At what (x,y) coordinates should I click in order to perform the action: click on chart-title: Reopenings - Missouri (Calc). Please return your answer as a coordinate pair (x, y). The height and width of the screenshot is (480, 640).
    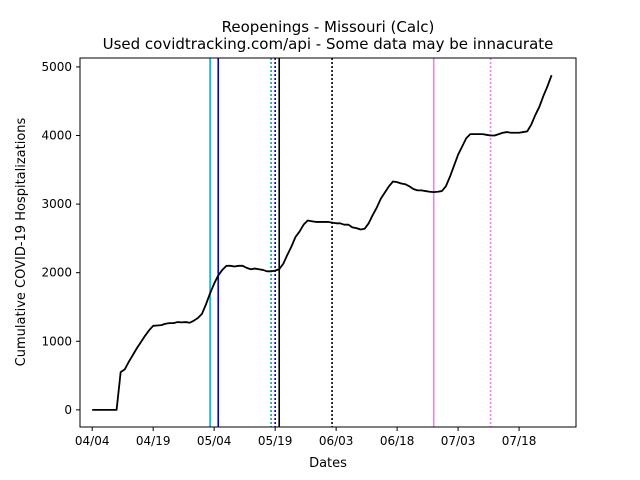
    Looking at the image, I should click on (328, 27).